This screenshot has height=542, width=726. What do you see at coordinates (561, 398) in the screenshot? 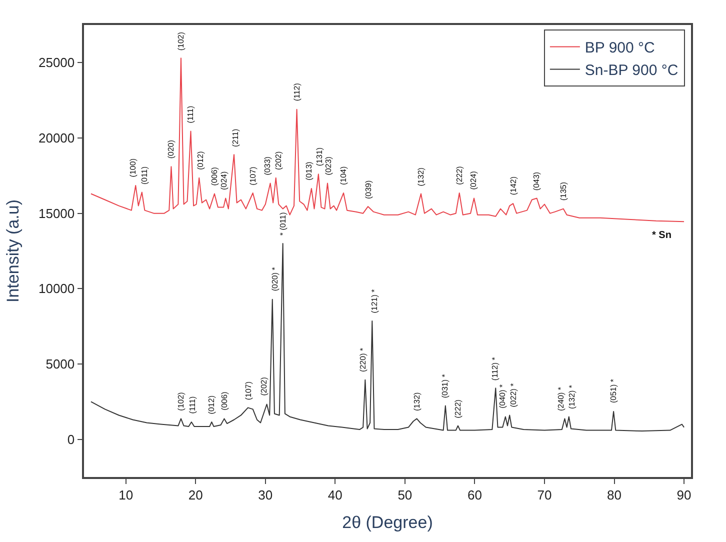
I see `annotation: (240) *` at bounding box center [561, 398].